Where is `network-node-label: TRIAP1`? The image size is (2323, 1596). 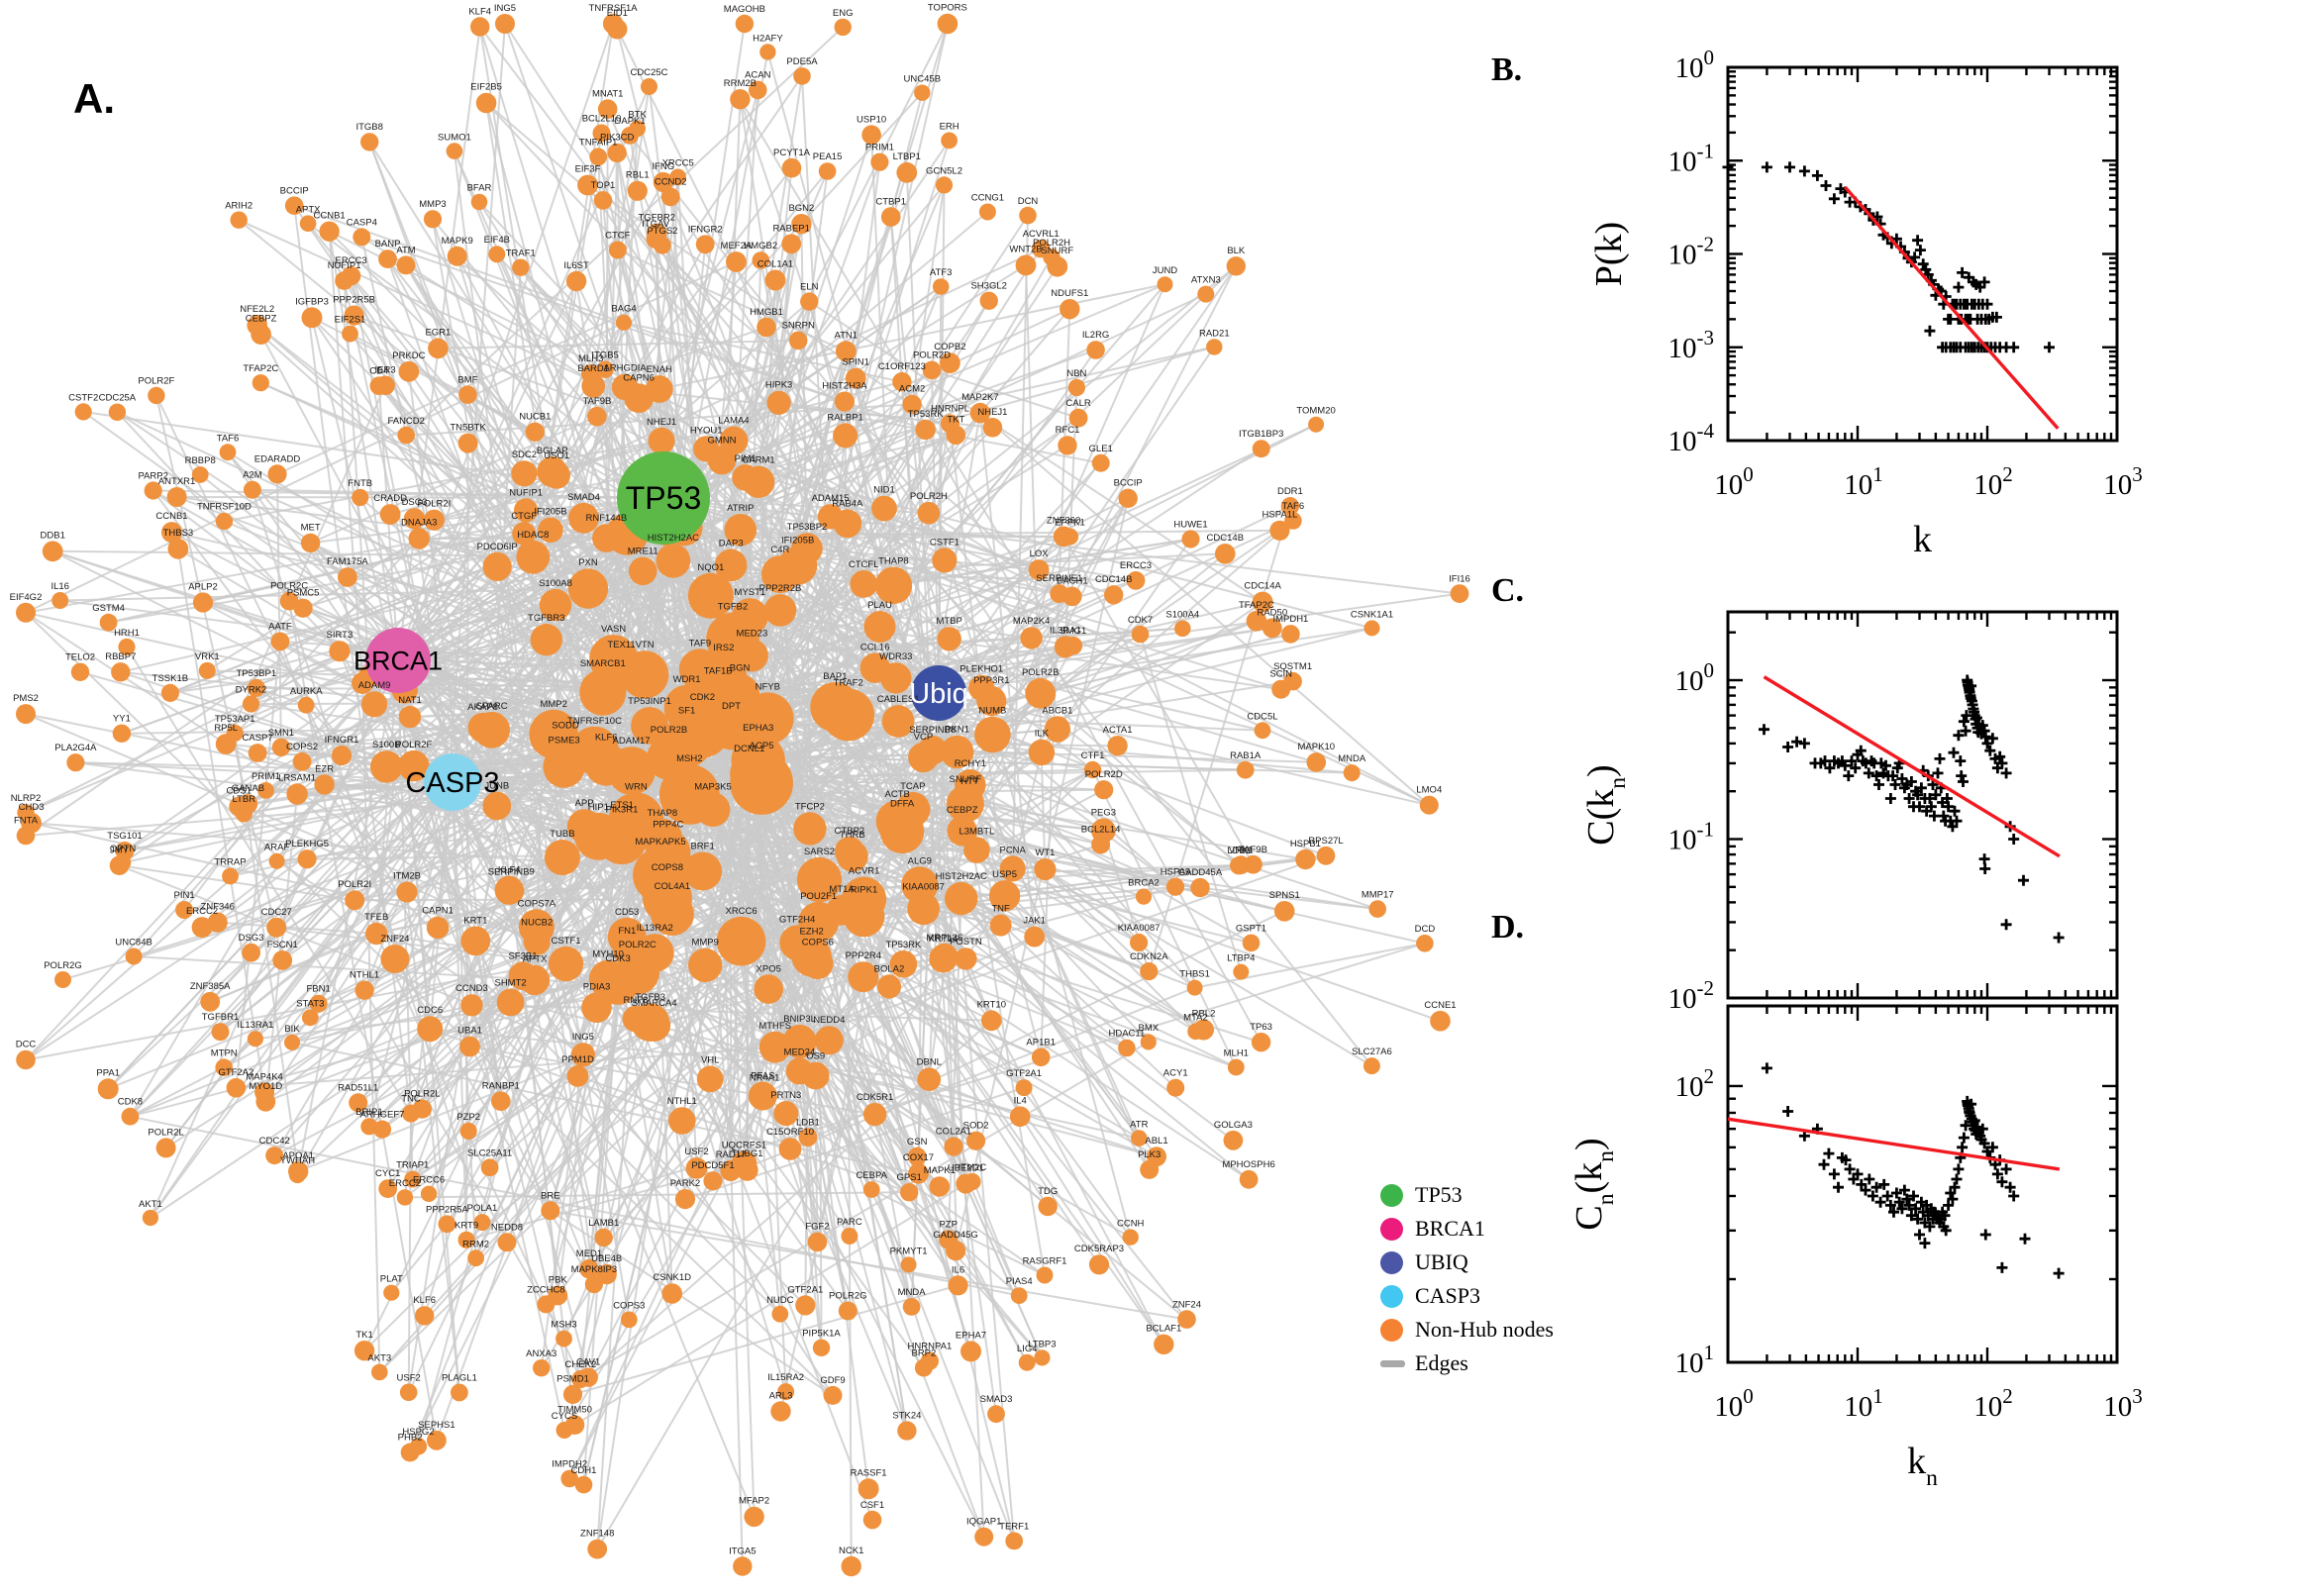
network-node-label: TRIAP1 is located at coordinates (413, 1165).